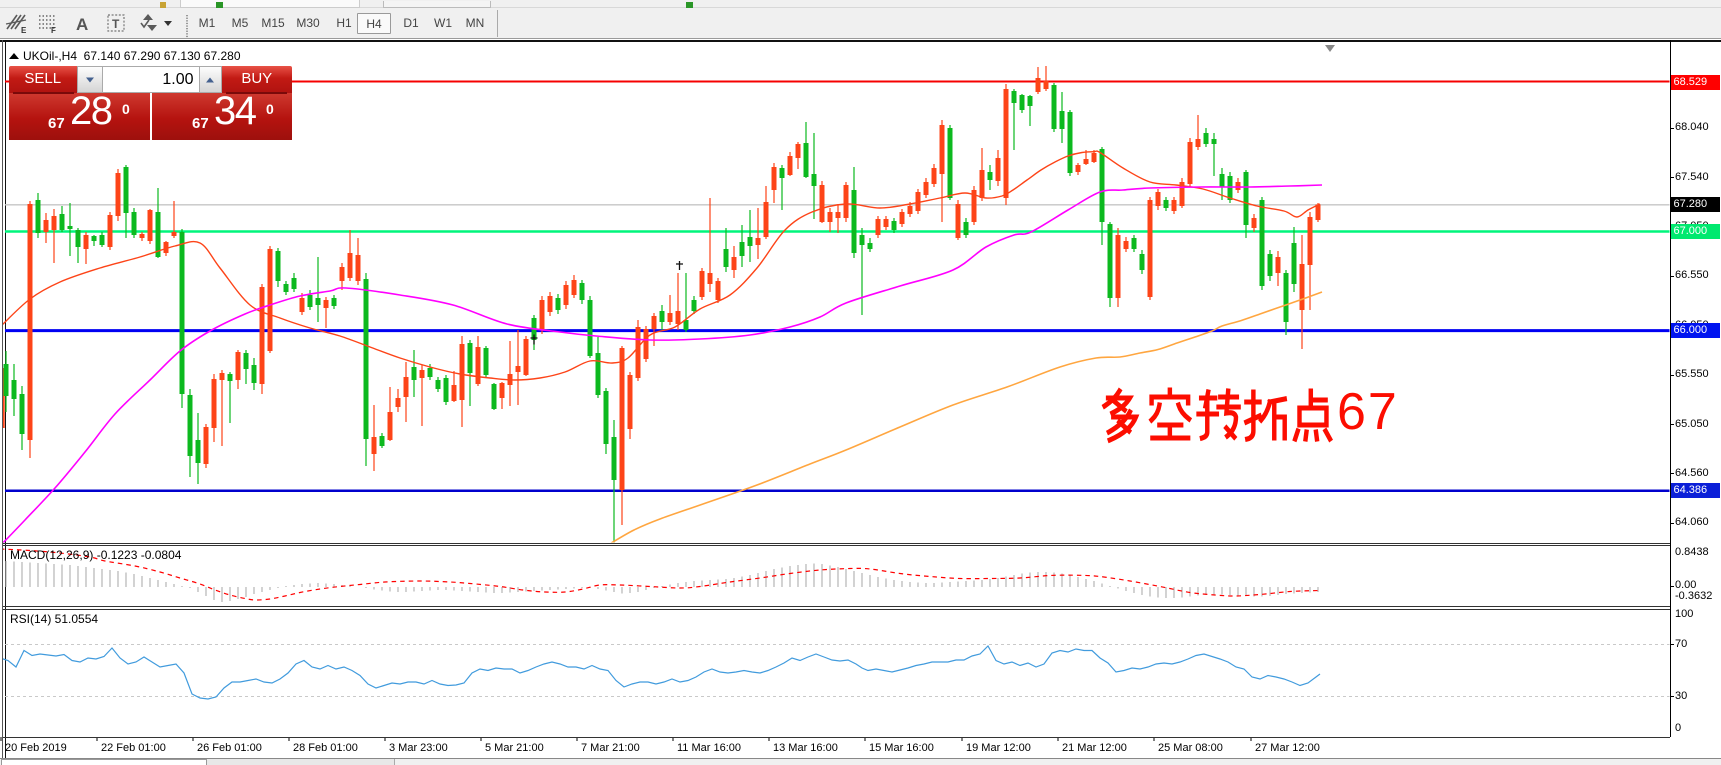 Image resolution: width=1721 pixels, height=765 pixels. What do you see at coordinates (82, 24) in the screenshot?
I see `svg-text: A` at bounding box center [82, 24].